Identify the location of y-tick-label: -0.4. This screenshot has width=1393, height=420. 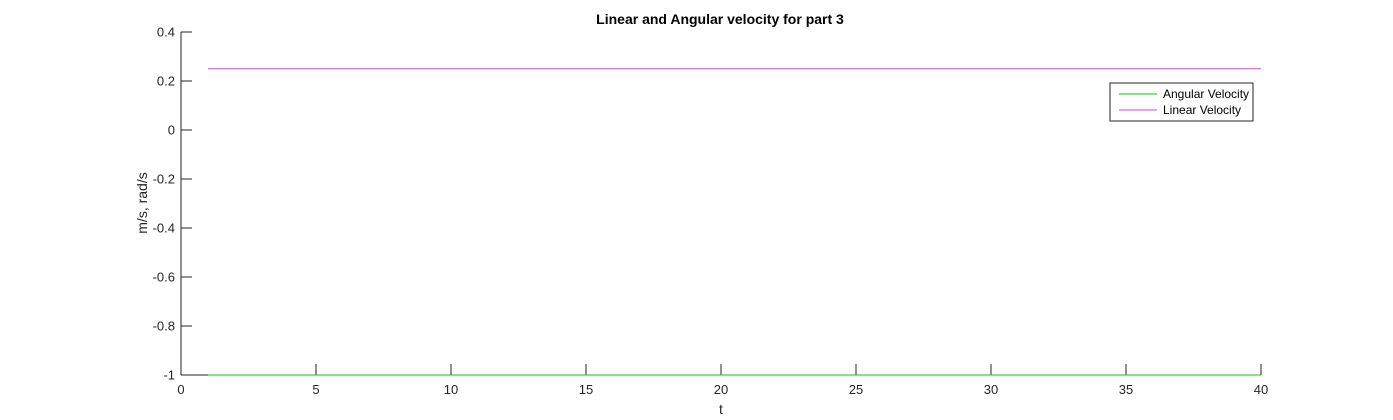
(164, 228).